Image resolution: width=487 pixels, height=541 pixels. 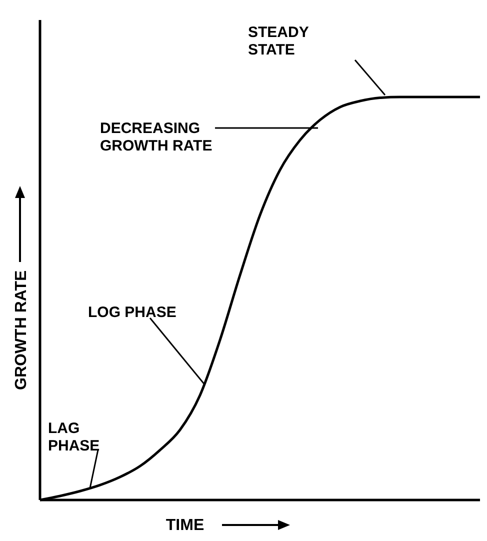 What do you see at coordinates (156, 137) in the screenshot?
I see `annotation: DECREASING GROWTH RATE` at bounding box center [156, 137].